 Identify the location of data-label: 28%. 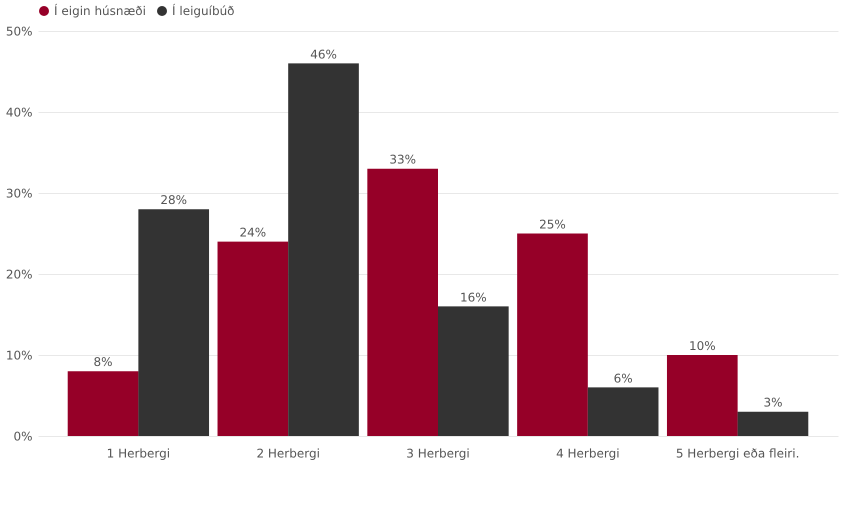
(174, 200).